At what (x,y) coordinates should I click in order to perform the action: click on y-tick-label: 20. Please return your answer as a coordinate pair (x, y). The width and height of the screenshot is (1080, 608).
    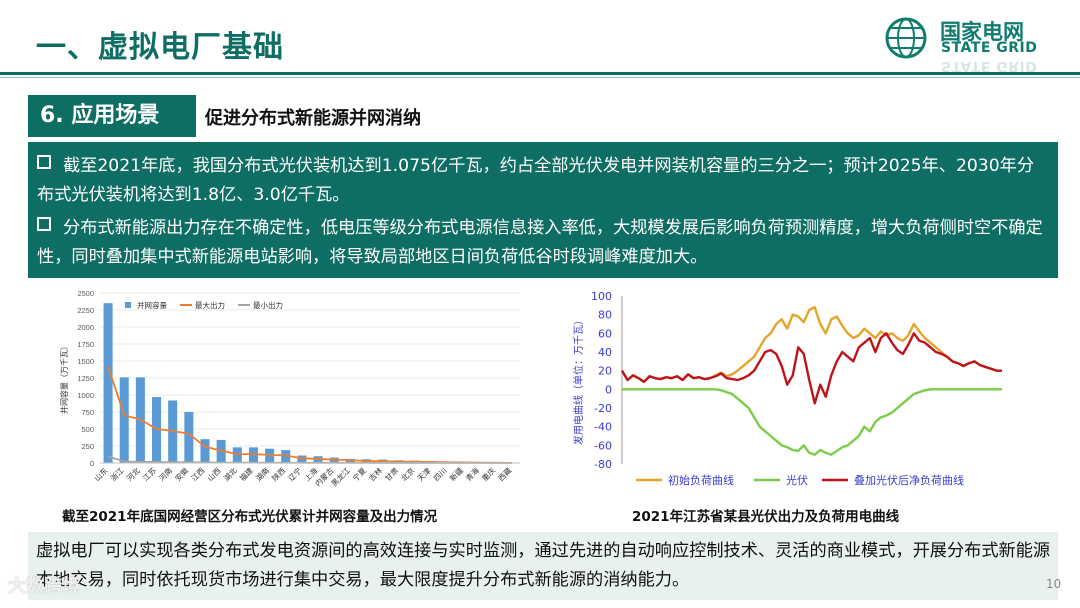
    Looking at the image, I should click on (605, 371).